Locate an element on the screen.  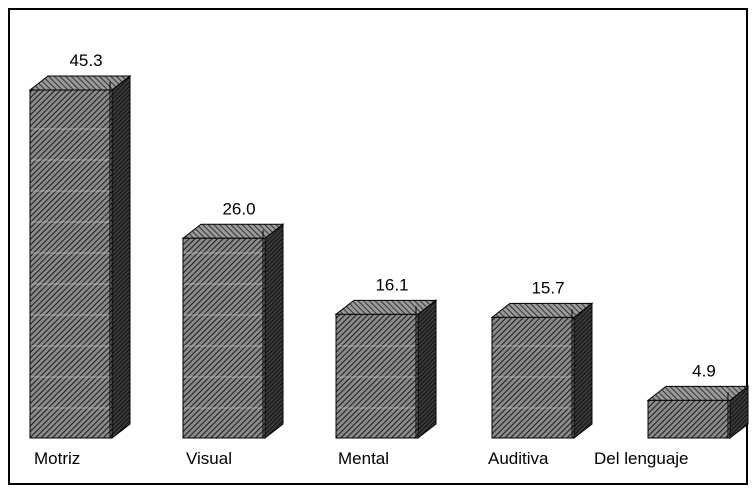
category-label: Visual is located at coordinates (209, 458).